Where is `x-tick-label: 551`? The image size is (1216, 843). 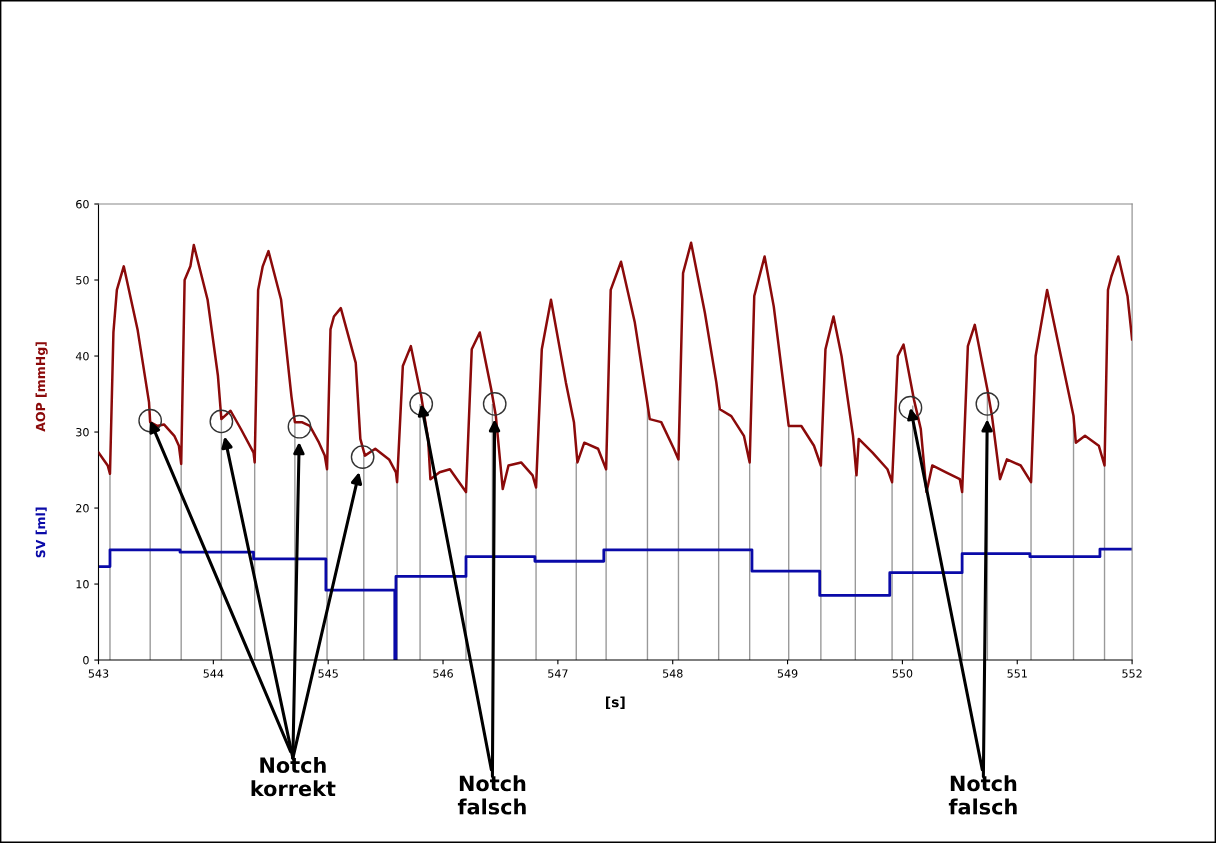 x-tick-label: 551 is located at coordinates (1017, 673).